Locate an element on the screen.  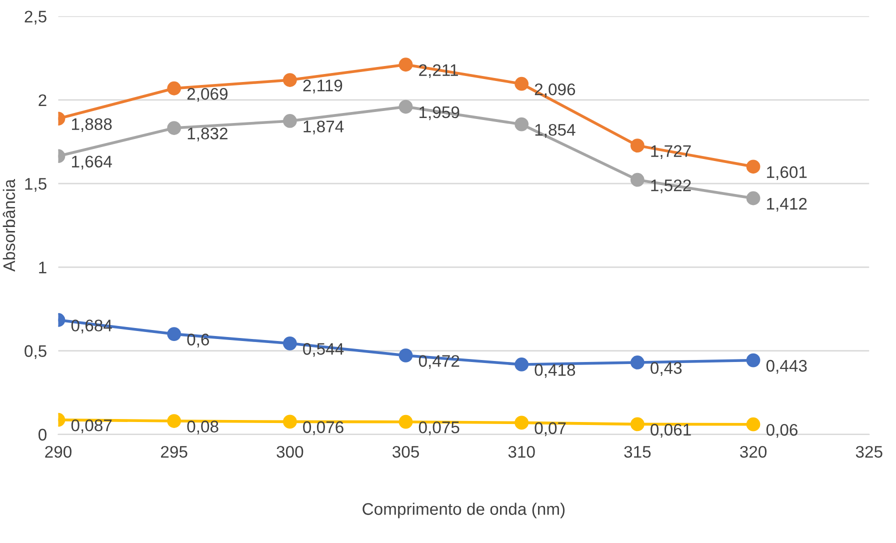
x-tick-label: 315 is located at coordinates (637, 452).